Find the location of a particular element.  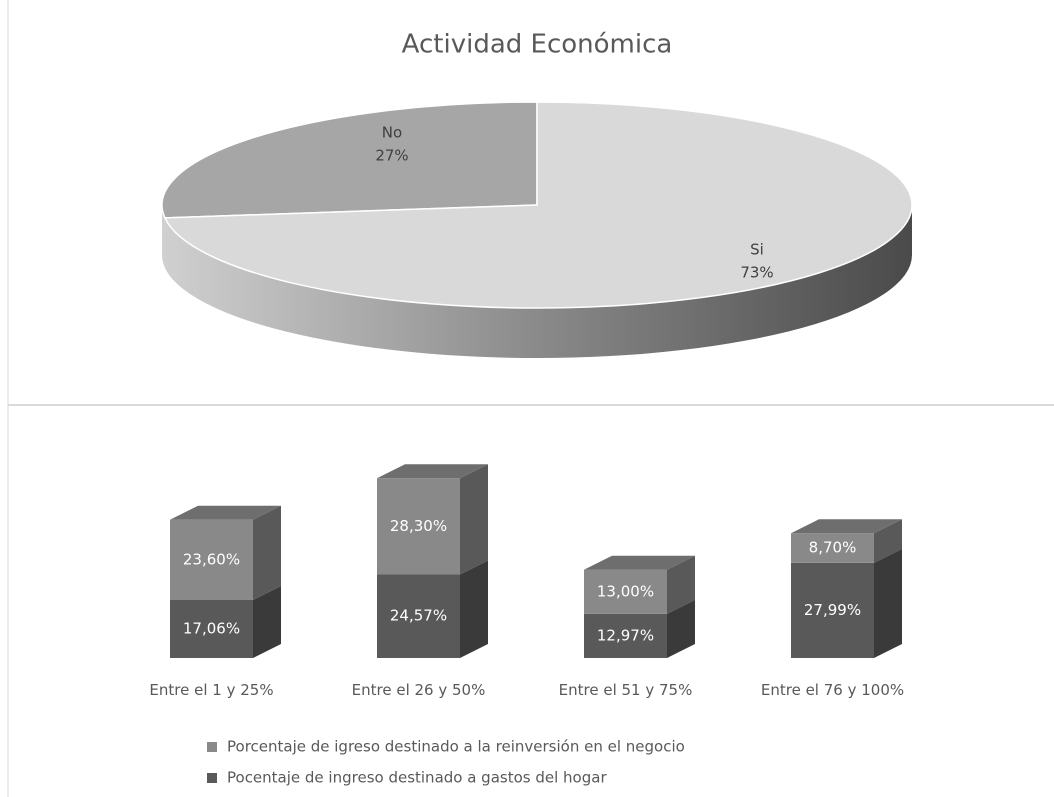

x-tick-label: Entre el 76 y 100% is located at coordinates (832, 690).